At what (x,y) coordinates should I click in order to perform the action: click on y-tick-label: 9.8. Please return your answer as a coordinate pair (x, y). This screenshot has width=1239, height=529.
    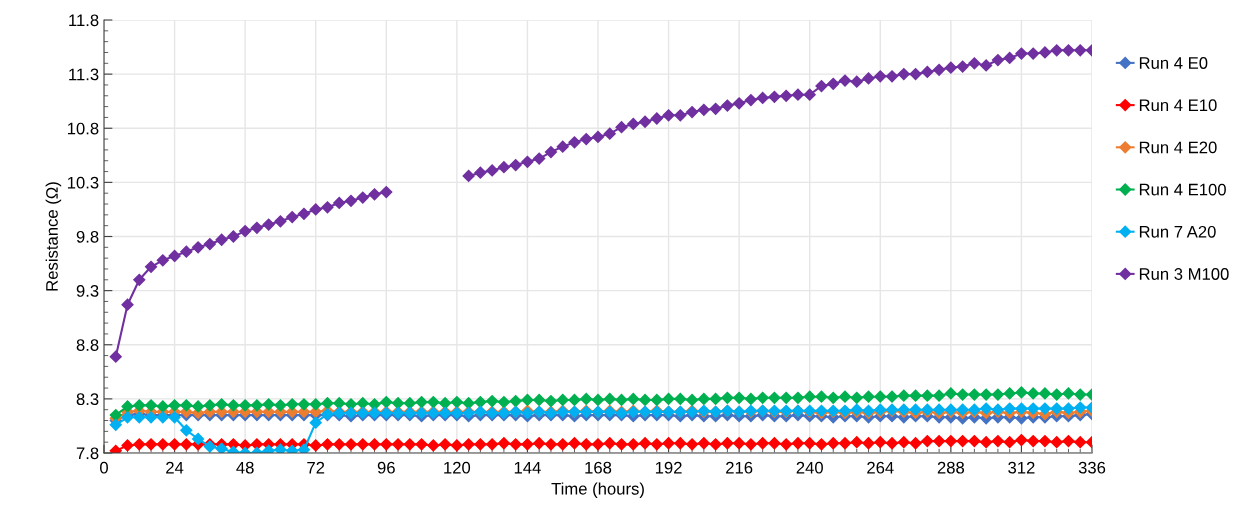
    Looking at the image, I should click on (87, 236).